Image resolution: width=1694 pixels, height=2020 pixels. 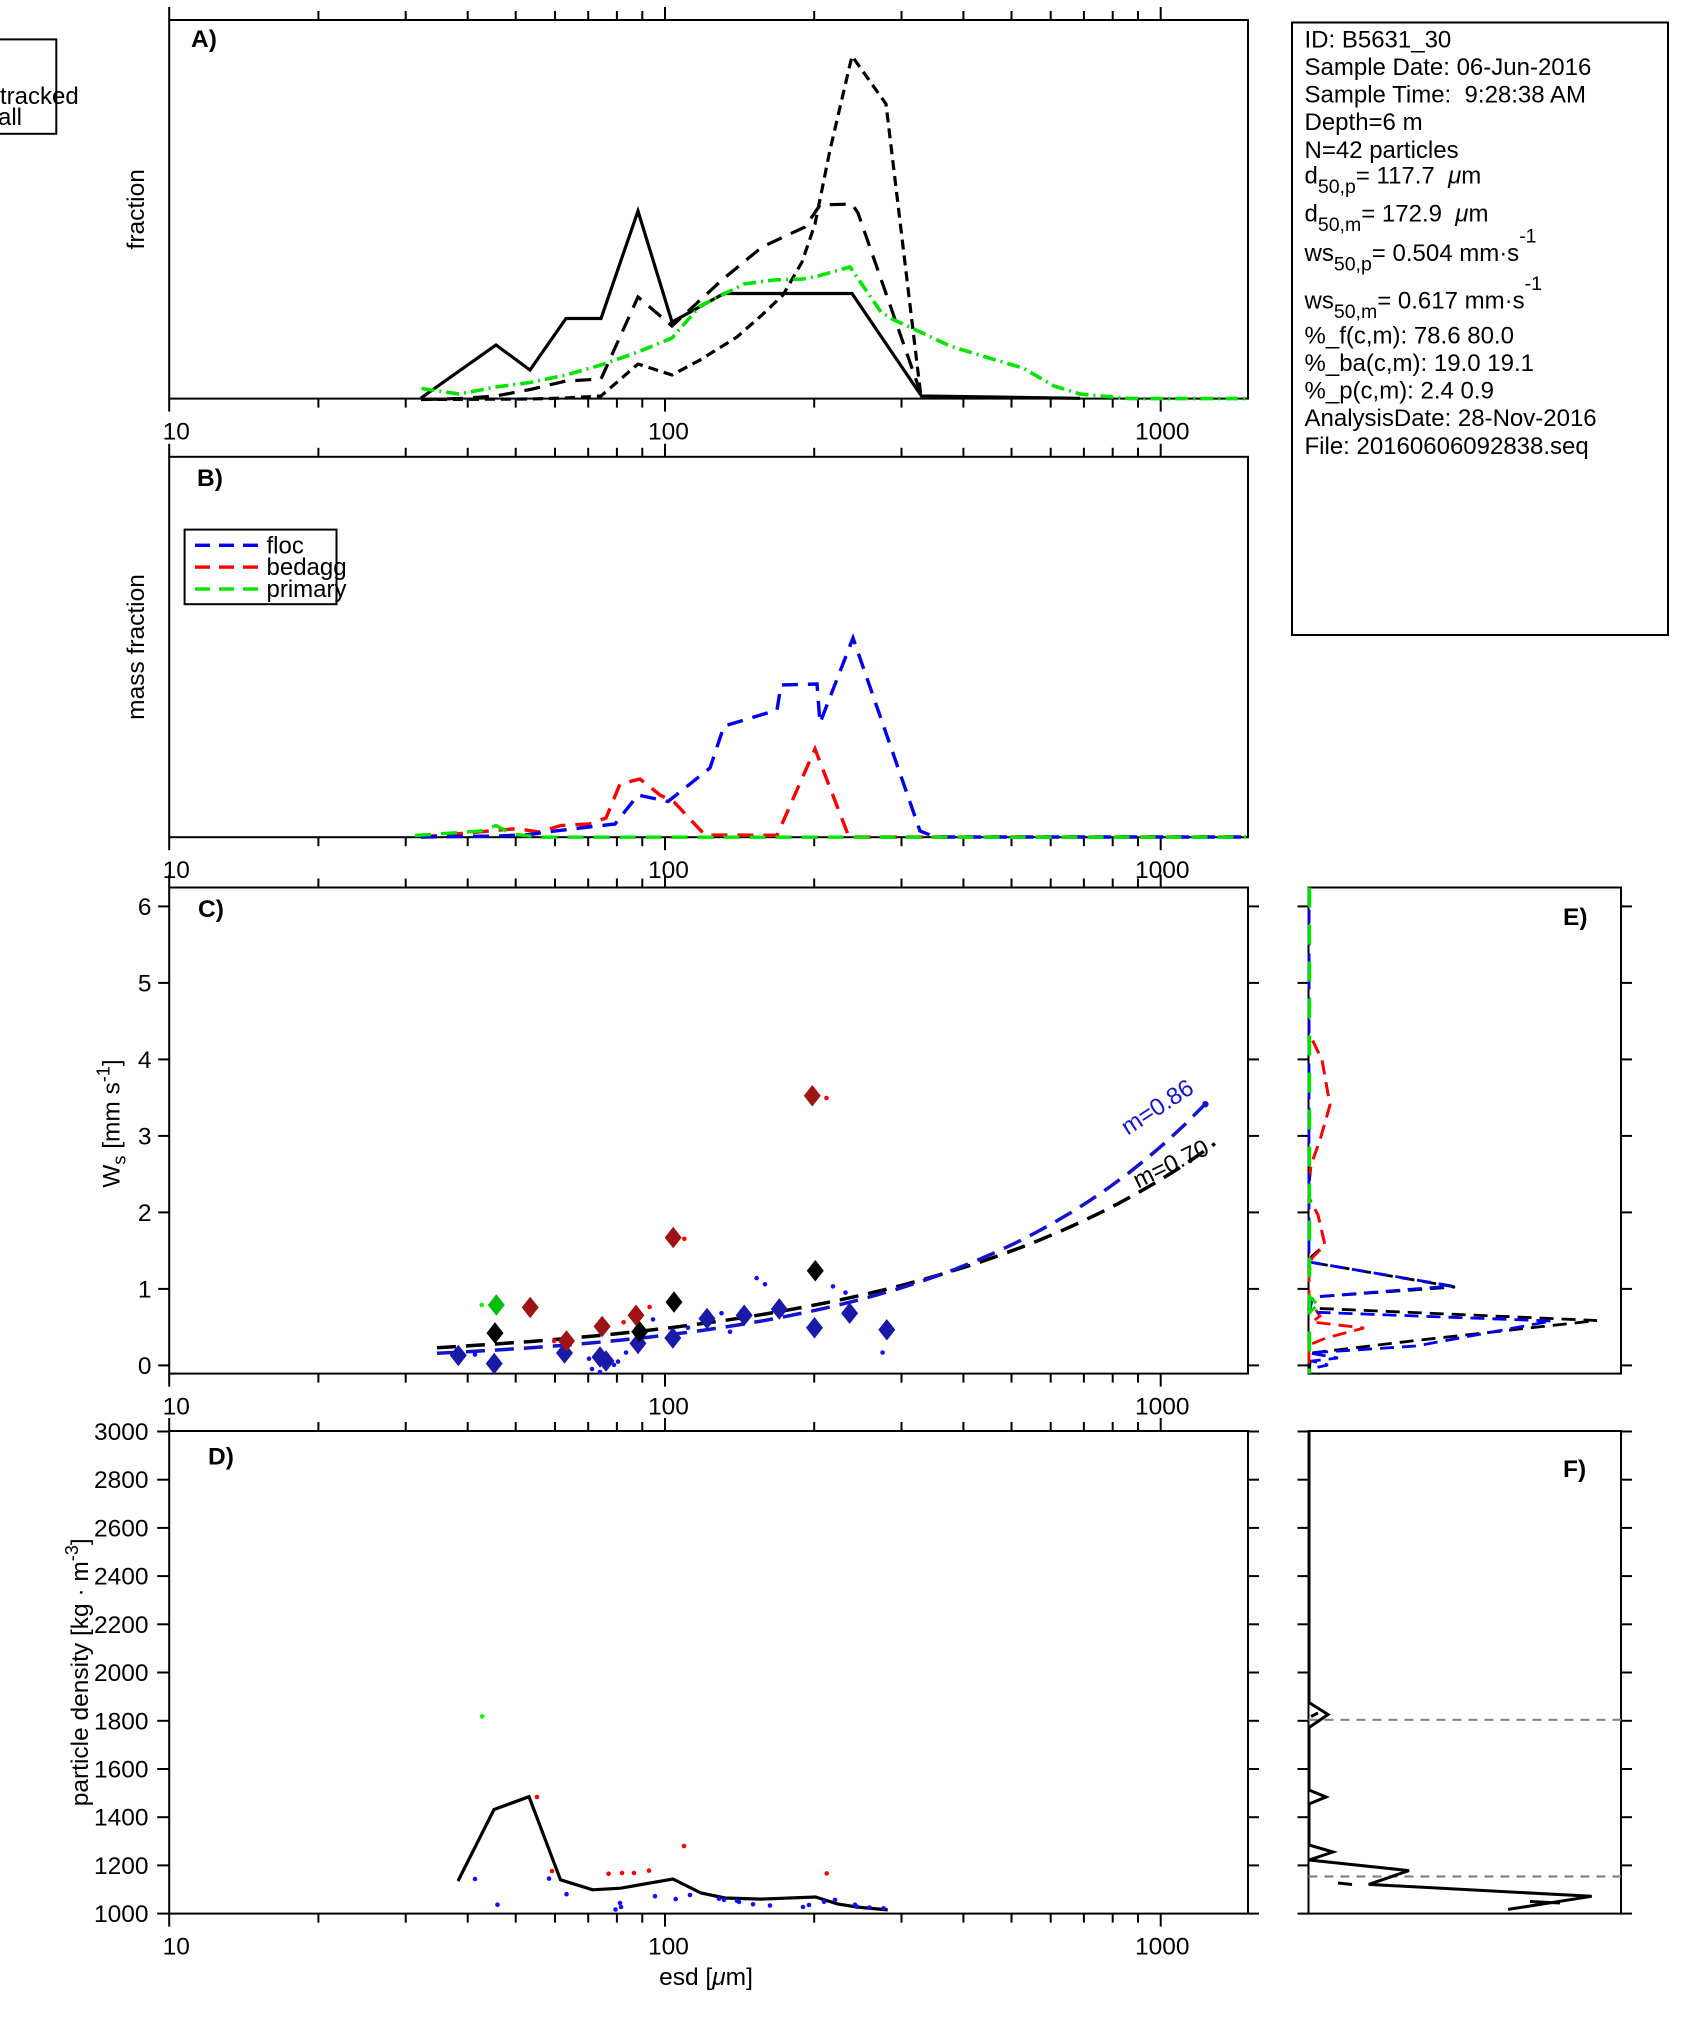 What do you see at coordinates (78, 1672) in the screenshot?
I see `svg-text: particle density [kg · m-3]` at bounding box center [78, 1672].